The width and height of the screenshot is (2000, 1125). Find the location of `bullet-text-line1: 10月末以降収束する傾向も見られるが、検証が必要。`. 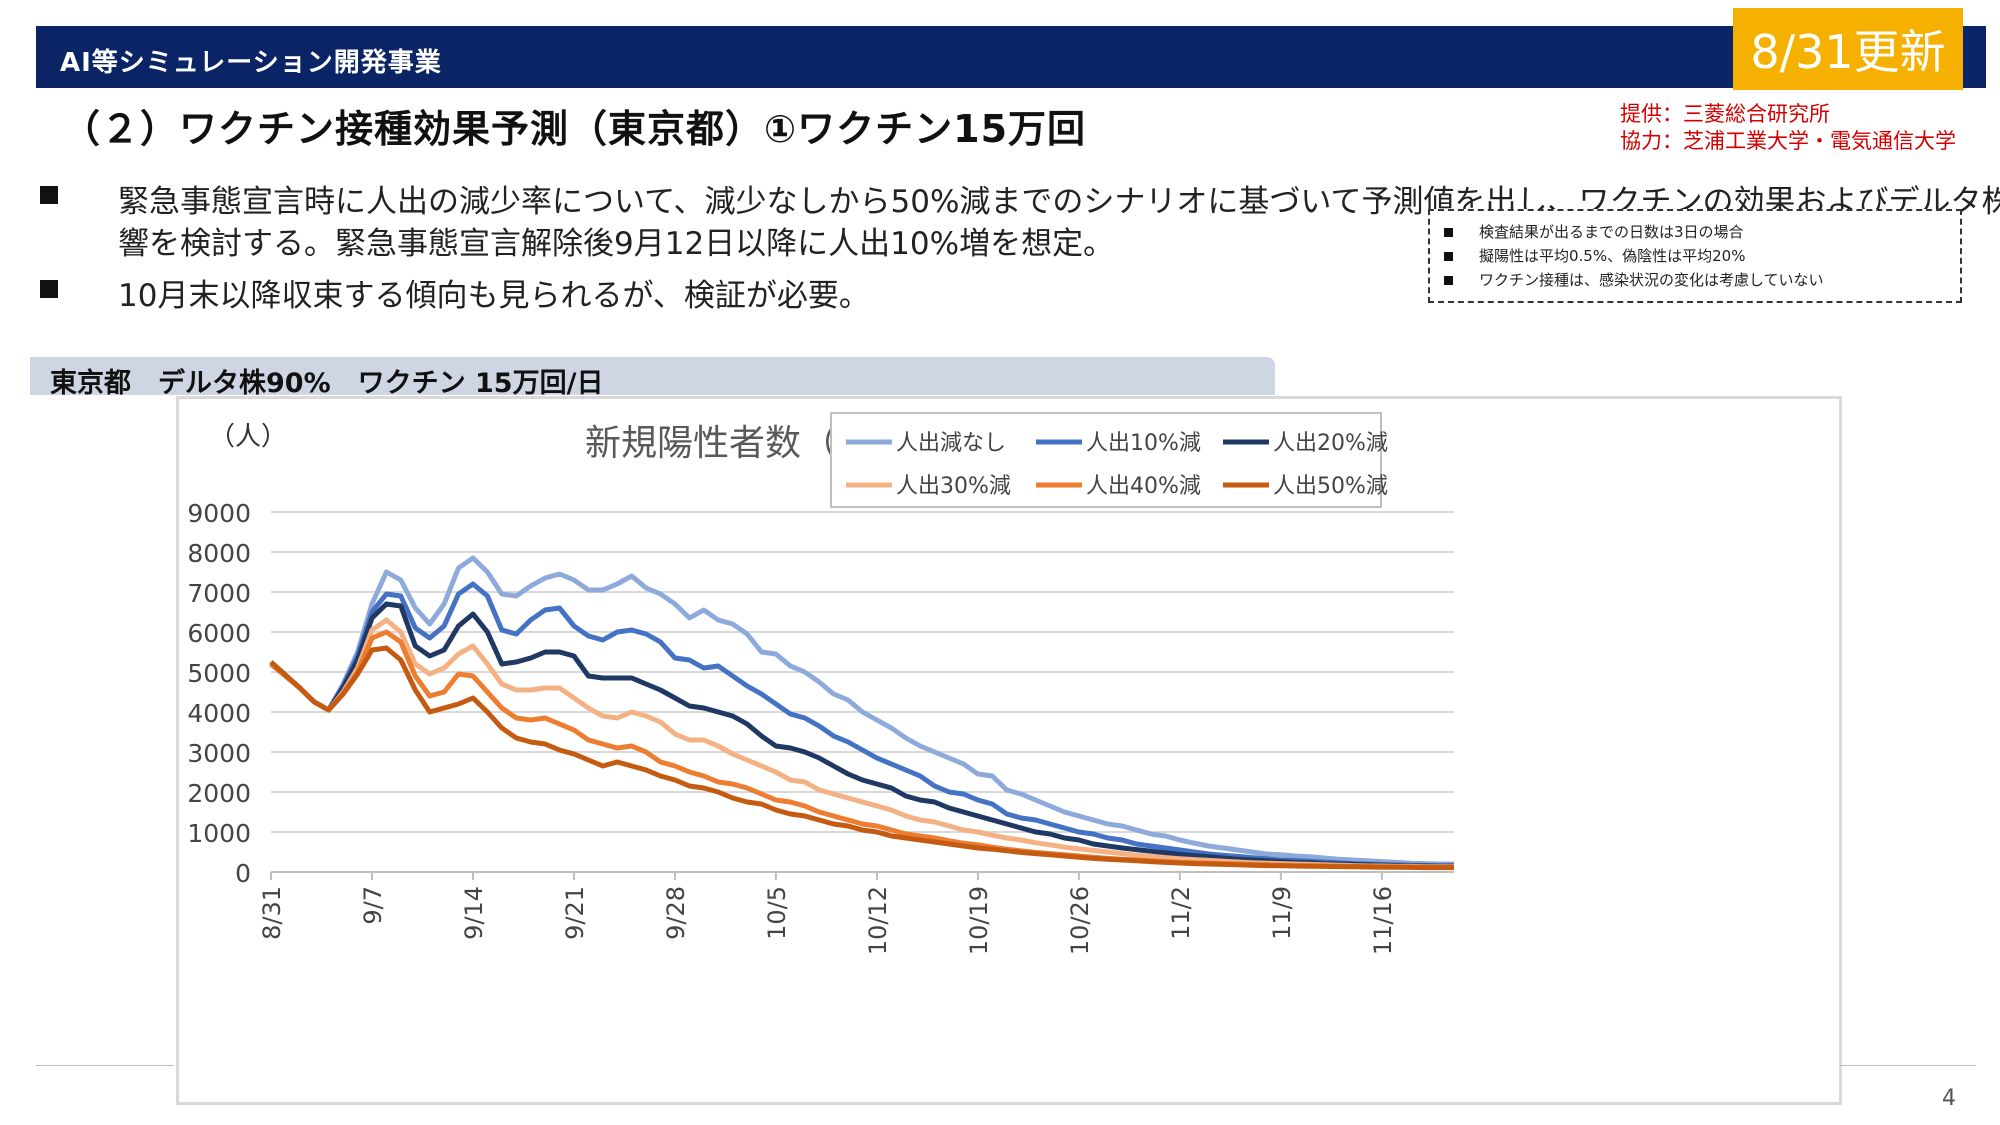

bullet-text-line1: 10月末以降収束する傾向も見られるが、検証が必要。 is located at coordinates (494, 296).